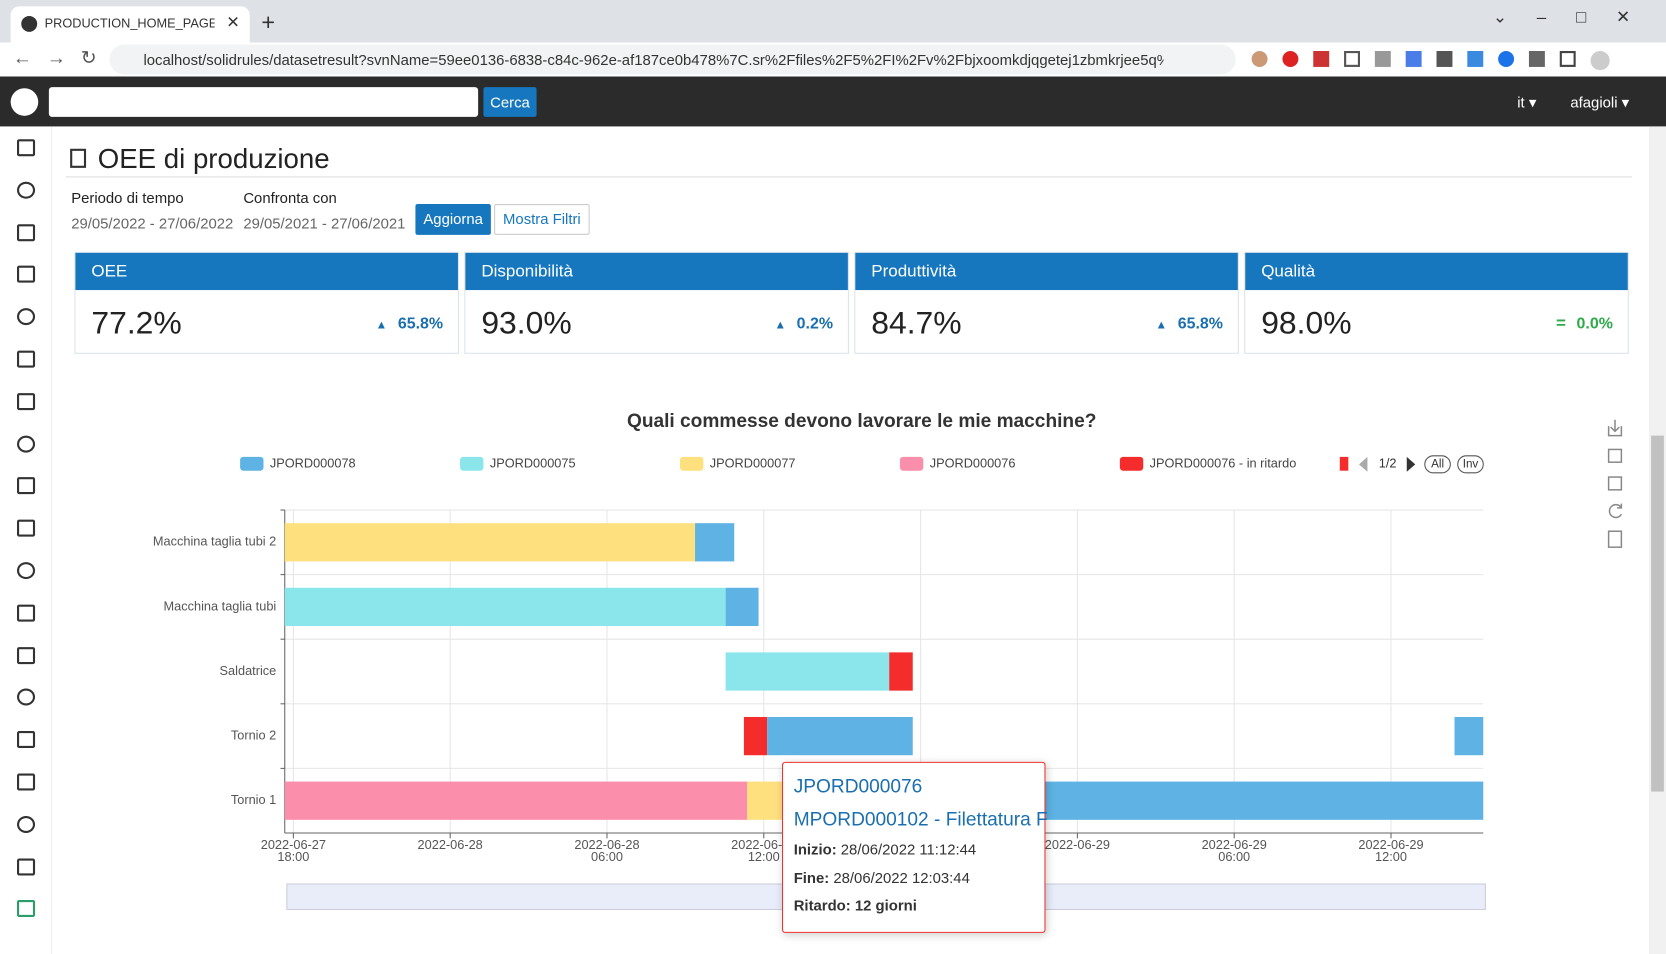 Image resolution: width=1666 pixels, height=954 pixels. Describe the element at coordinates (420, 323) in the screenshot. I see `delta-value: 65.8%` at that location.